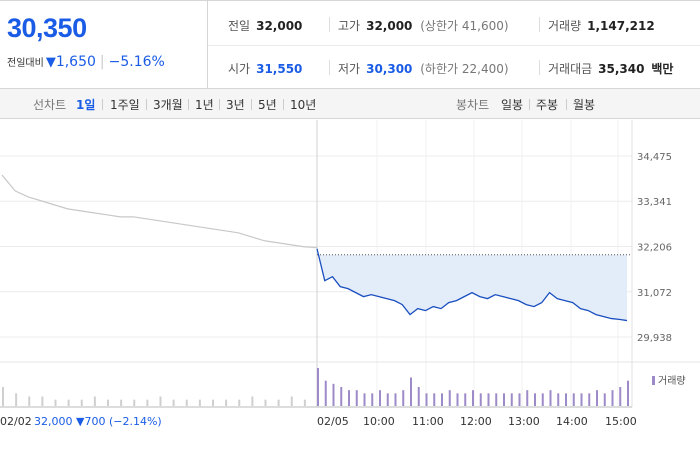 The height and width of the screenshot is (450, 700). I want to click on stat-label: 시가, so click(239, 69).